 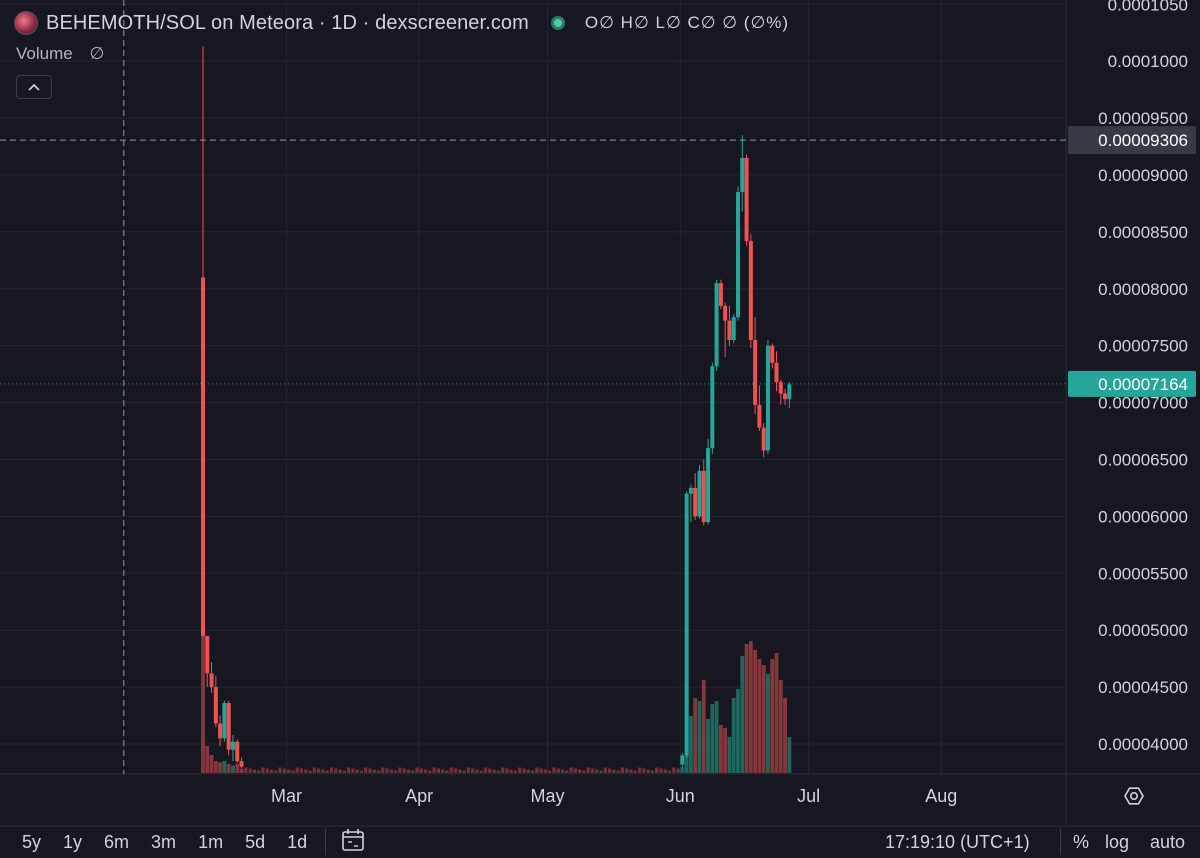 What do you see at coordinates (1143, 289) in the screenshot?
I see `y-tick-label: 0.00008000` at bounding box center [1143, 289].